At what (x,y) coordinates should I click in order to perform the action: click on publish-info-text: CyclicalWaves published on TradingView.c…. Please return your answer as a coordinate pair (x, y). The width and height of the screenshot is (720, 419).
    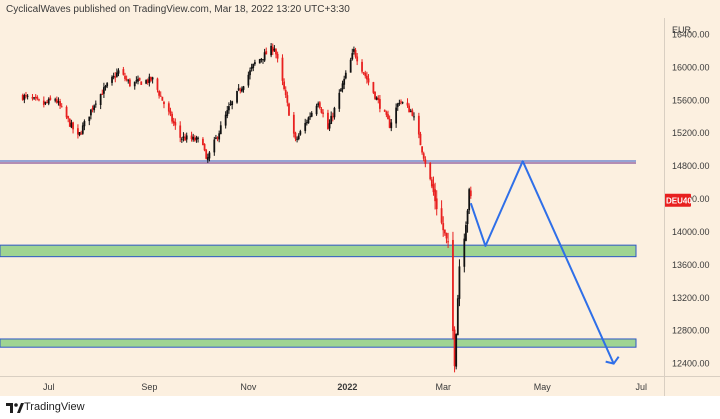
    Looking at the image, I should click on (178, 9).